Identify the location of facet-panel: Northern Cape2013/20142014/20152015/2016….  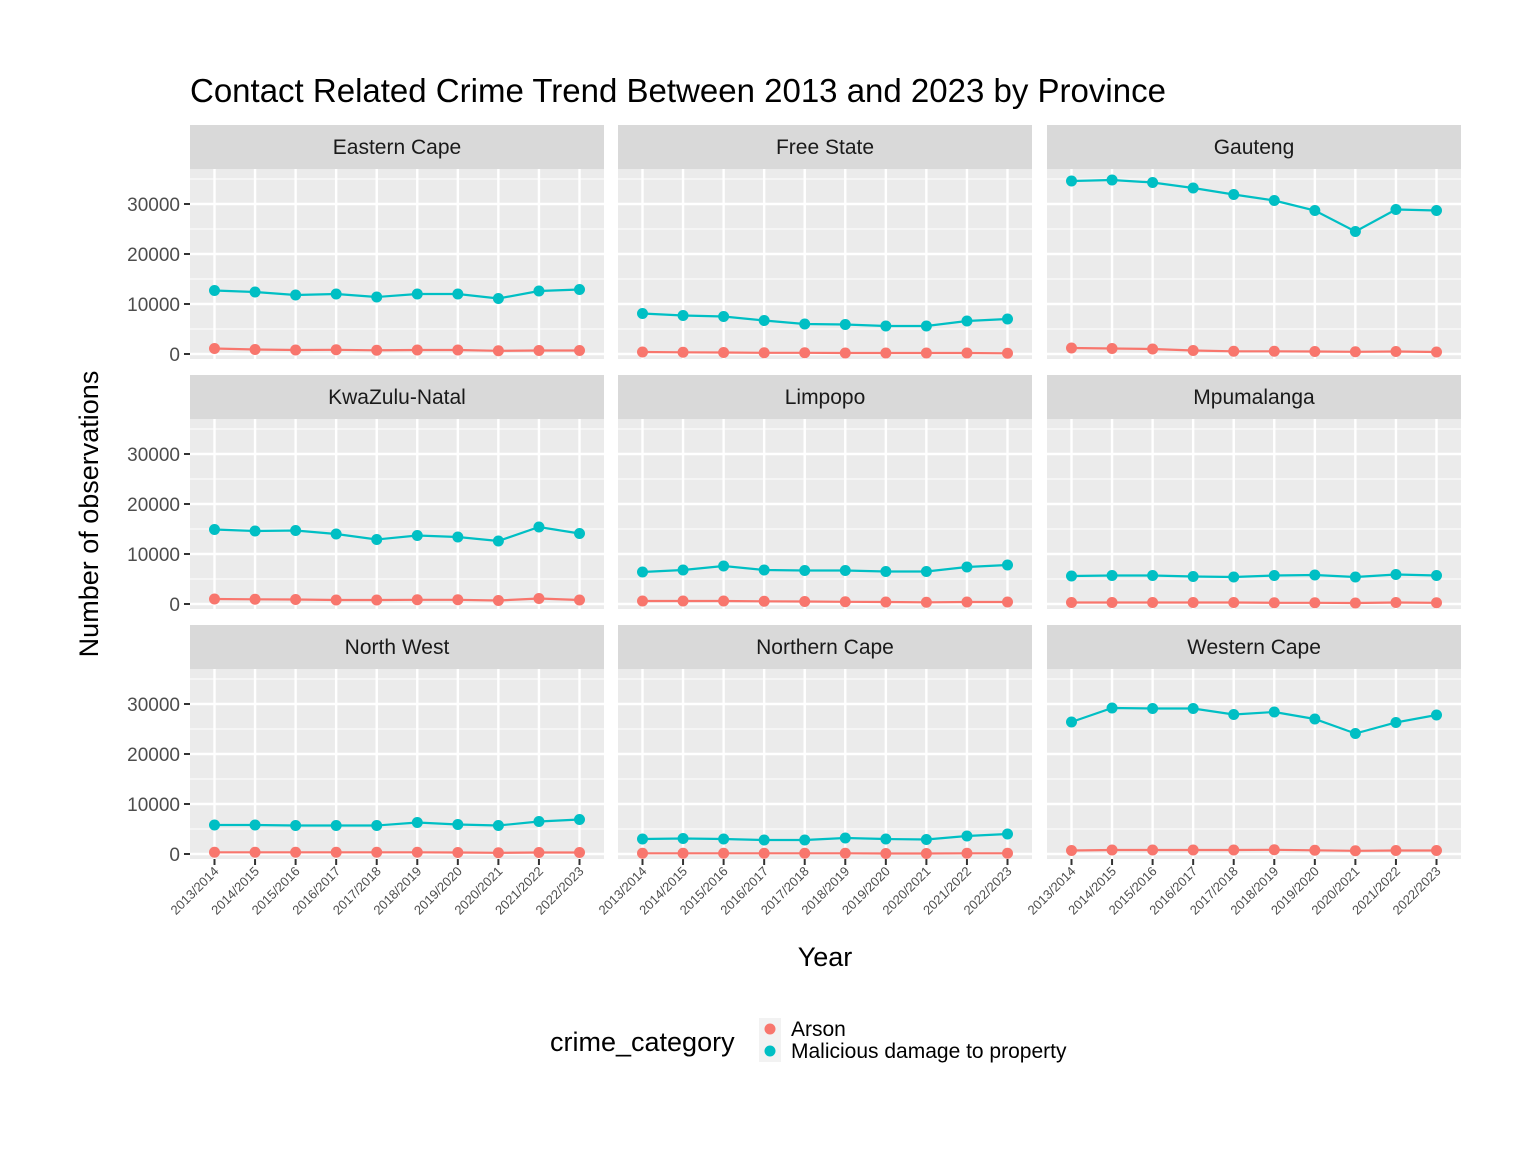
(814, 771).